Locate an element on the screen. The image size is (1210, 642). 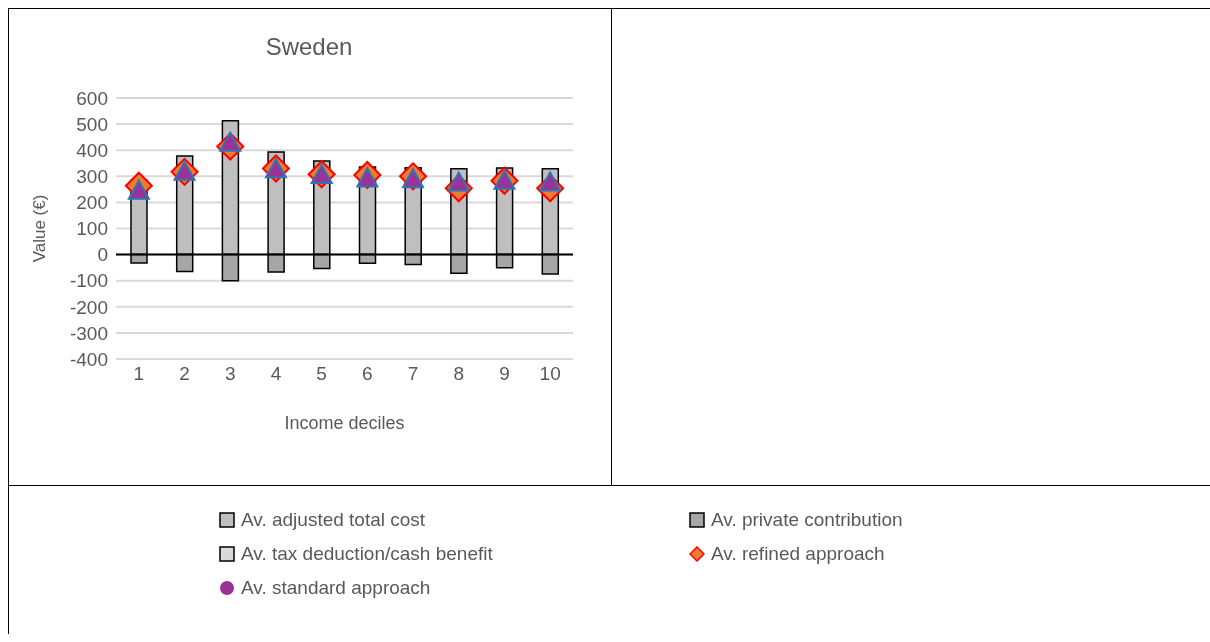
x-tick-label: 5 is located at coordinates (321, 374).